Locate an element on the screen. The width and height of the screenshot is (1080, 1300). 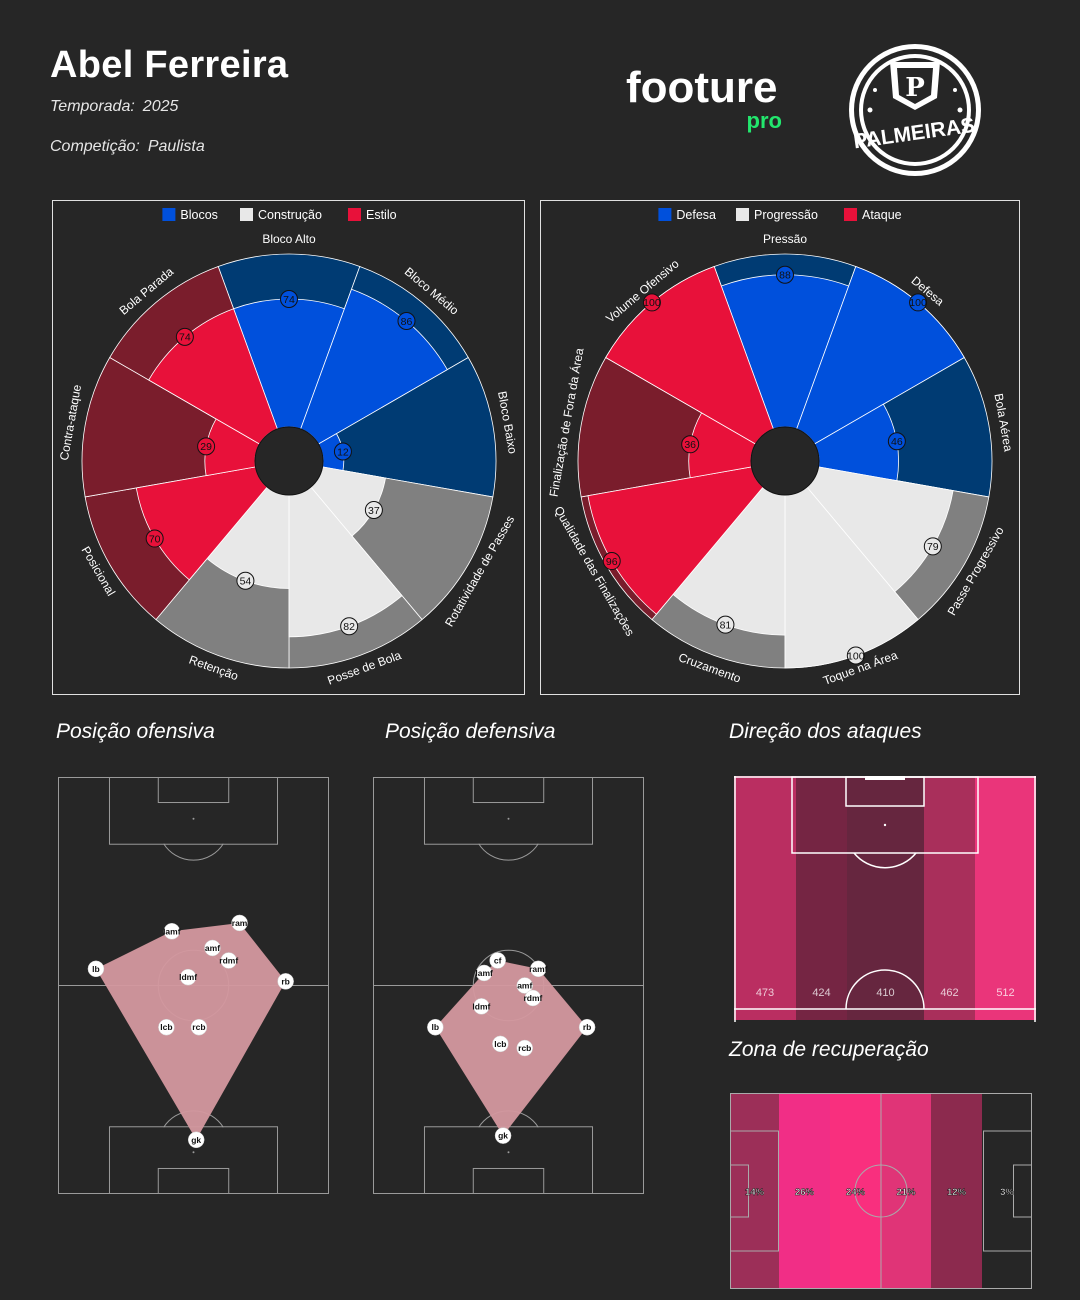
club-crest-logo: P PALMEIRAS is located at coordinates (915, 112).